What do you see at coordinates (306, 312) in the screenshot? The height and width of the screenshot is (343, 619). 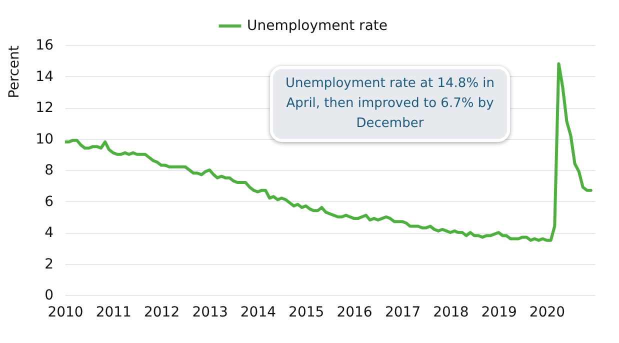 I see `x-tick-label: 2015` at bounding box center [306, 312].